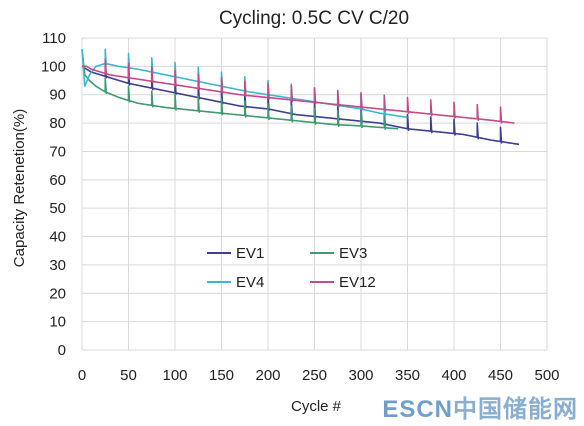  Describe the element at coordinates (360, 375) in the screenshot. I see `x-tick-label: 300` at that location.